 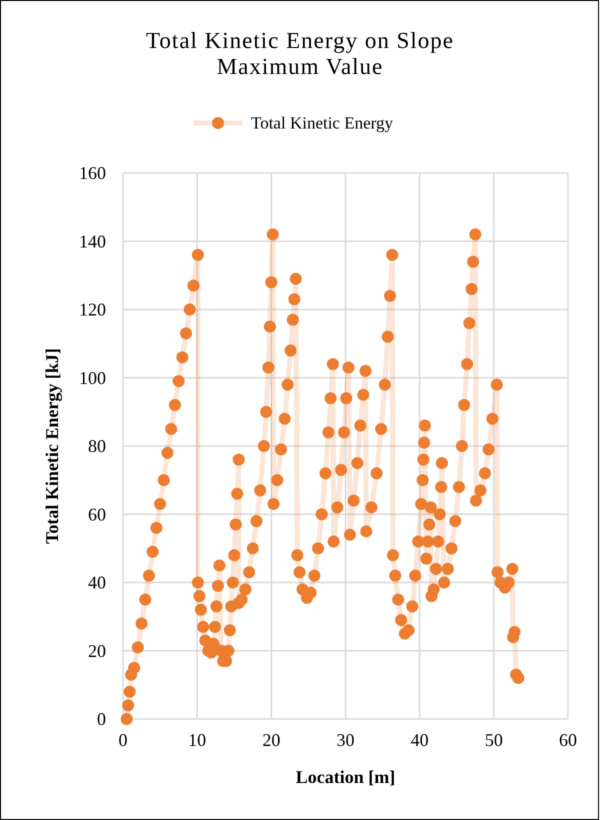 What do you see at coordinates (300, 40) in the screenshot?
I see `chart-title: Total Kinetic Energy on Slope` at bounding box center [300, 40].